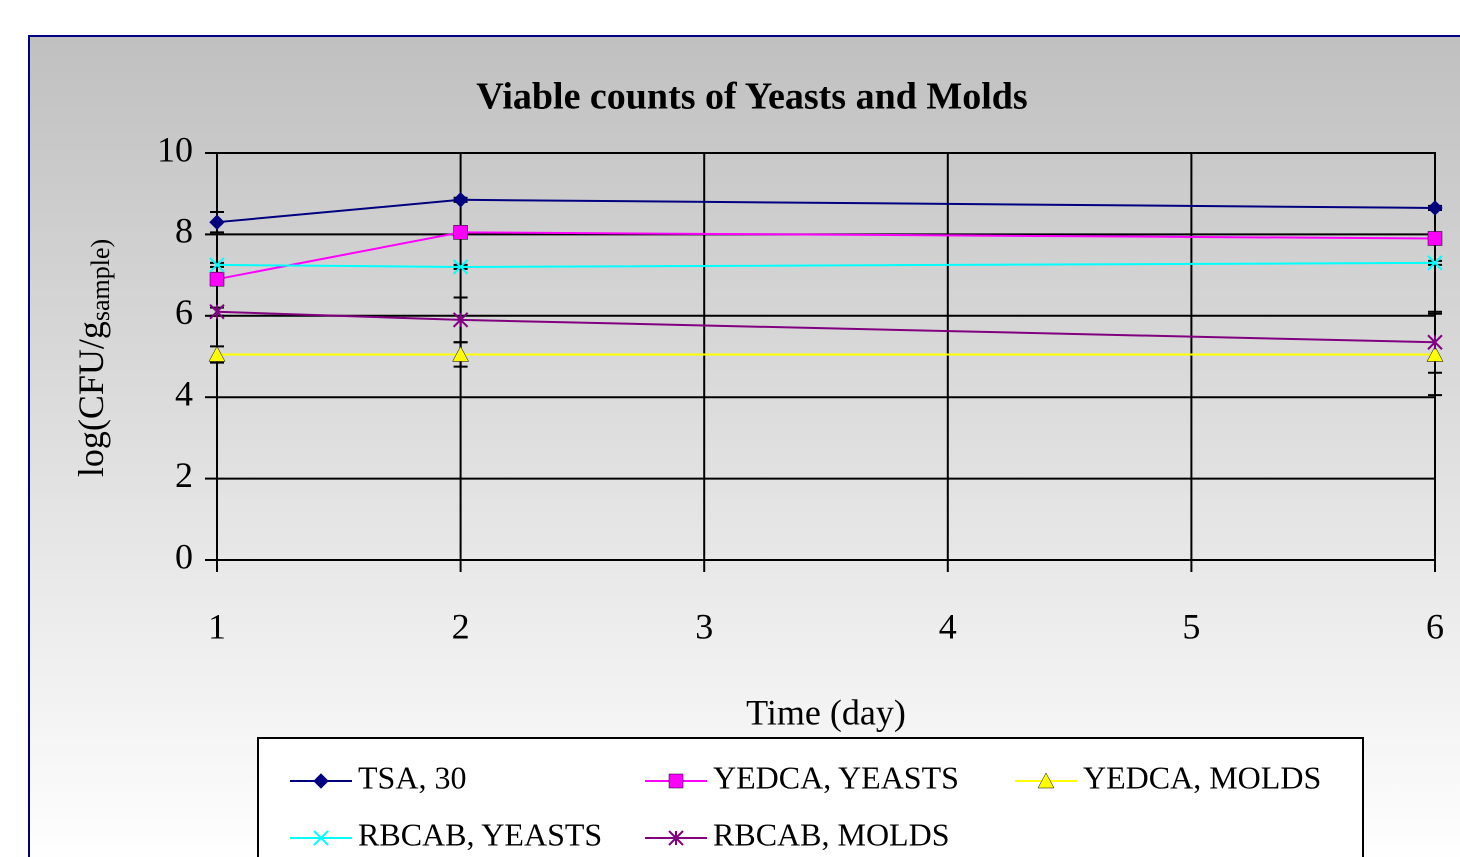 This screenshot has height=857, width=1460. Describe the element at coordinates (480, 834) in the screenshot. I see `legend-label: RBCAB, YEASTS` at that location.